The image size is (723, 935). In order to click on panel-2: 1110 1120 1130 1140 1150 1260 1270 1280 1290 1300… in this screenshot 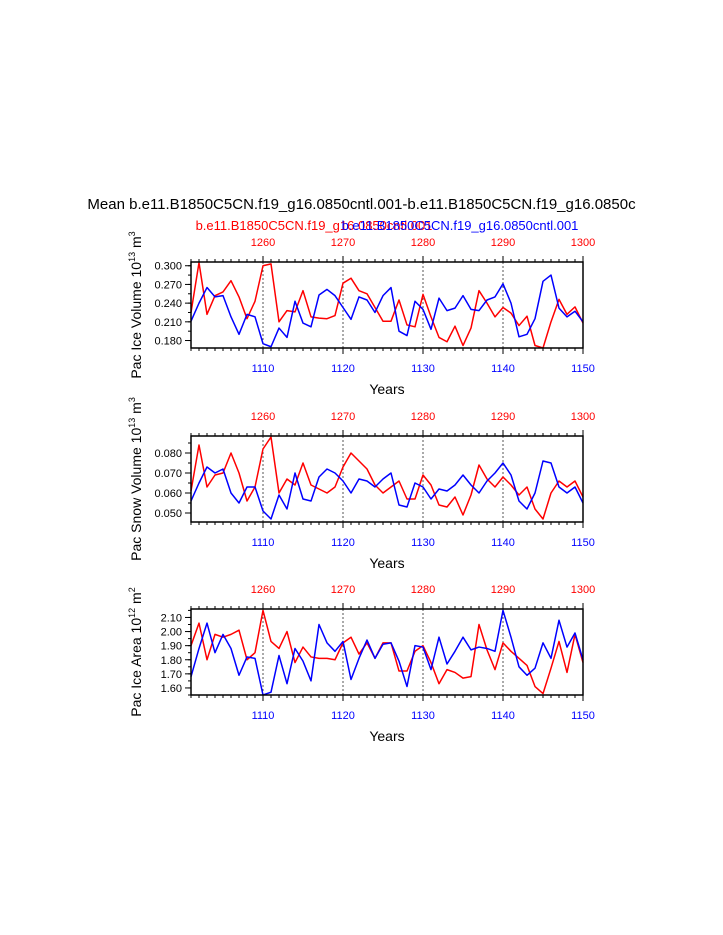, I will do `click(361, 484)`.